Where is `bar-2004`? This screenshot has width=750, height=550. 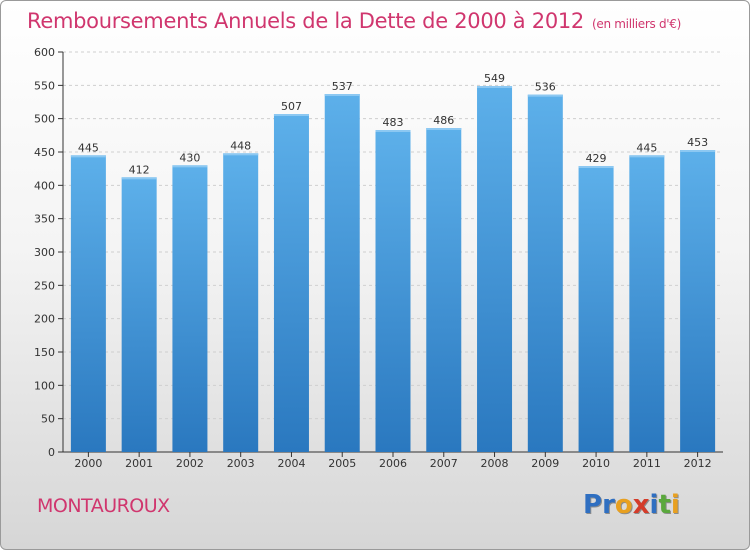
bar-2004 is located at coordinates (291, 283).